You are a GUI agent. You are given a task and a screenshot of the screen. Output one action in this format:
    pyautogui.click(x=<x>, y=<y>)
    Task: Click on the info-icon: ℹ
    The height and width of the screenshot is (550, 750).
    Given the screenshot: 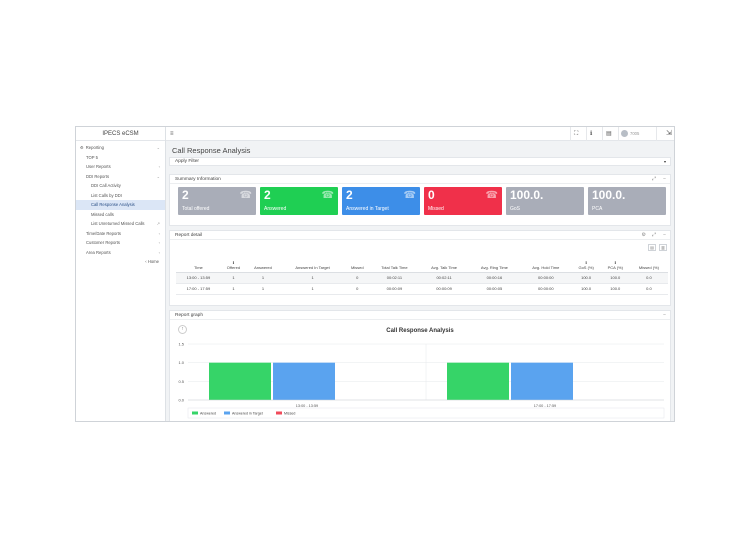 What is the action you would take?
    pyautogui.click(x=591, y=134)
    